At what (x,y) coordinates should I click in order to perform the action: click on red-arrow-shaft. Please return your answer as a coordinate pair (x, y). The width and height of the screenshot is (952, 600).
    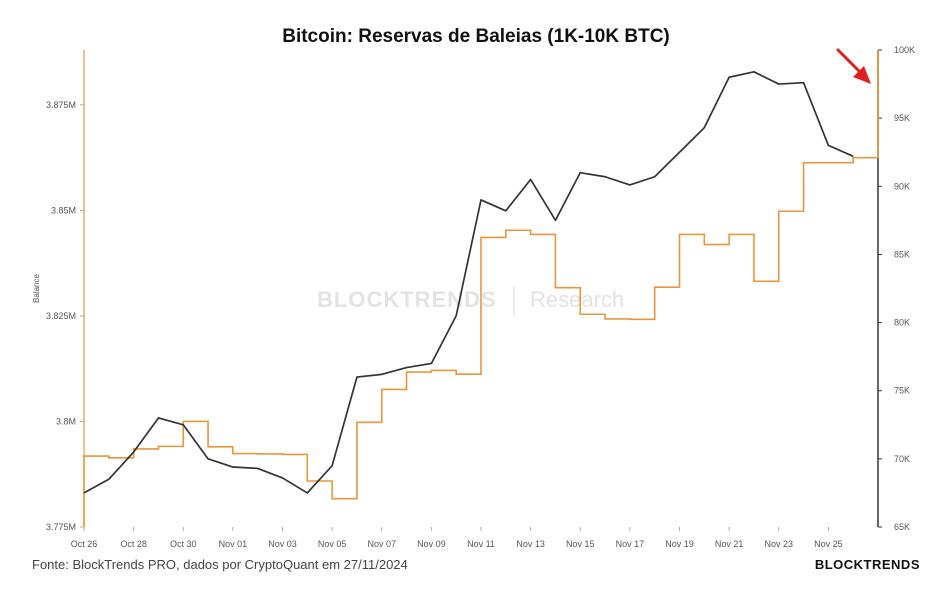
    Looking at the image, I should click on (849, 61).